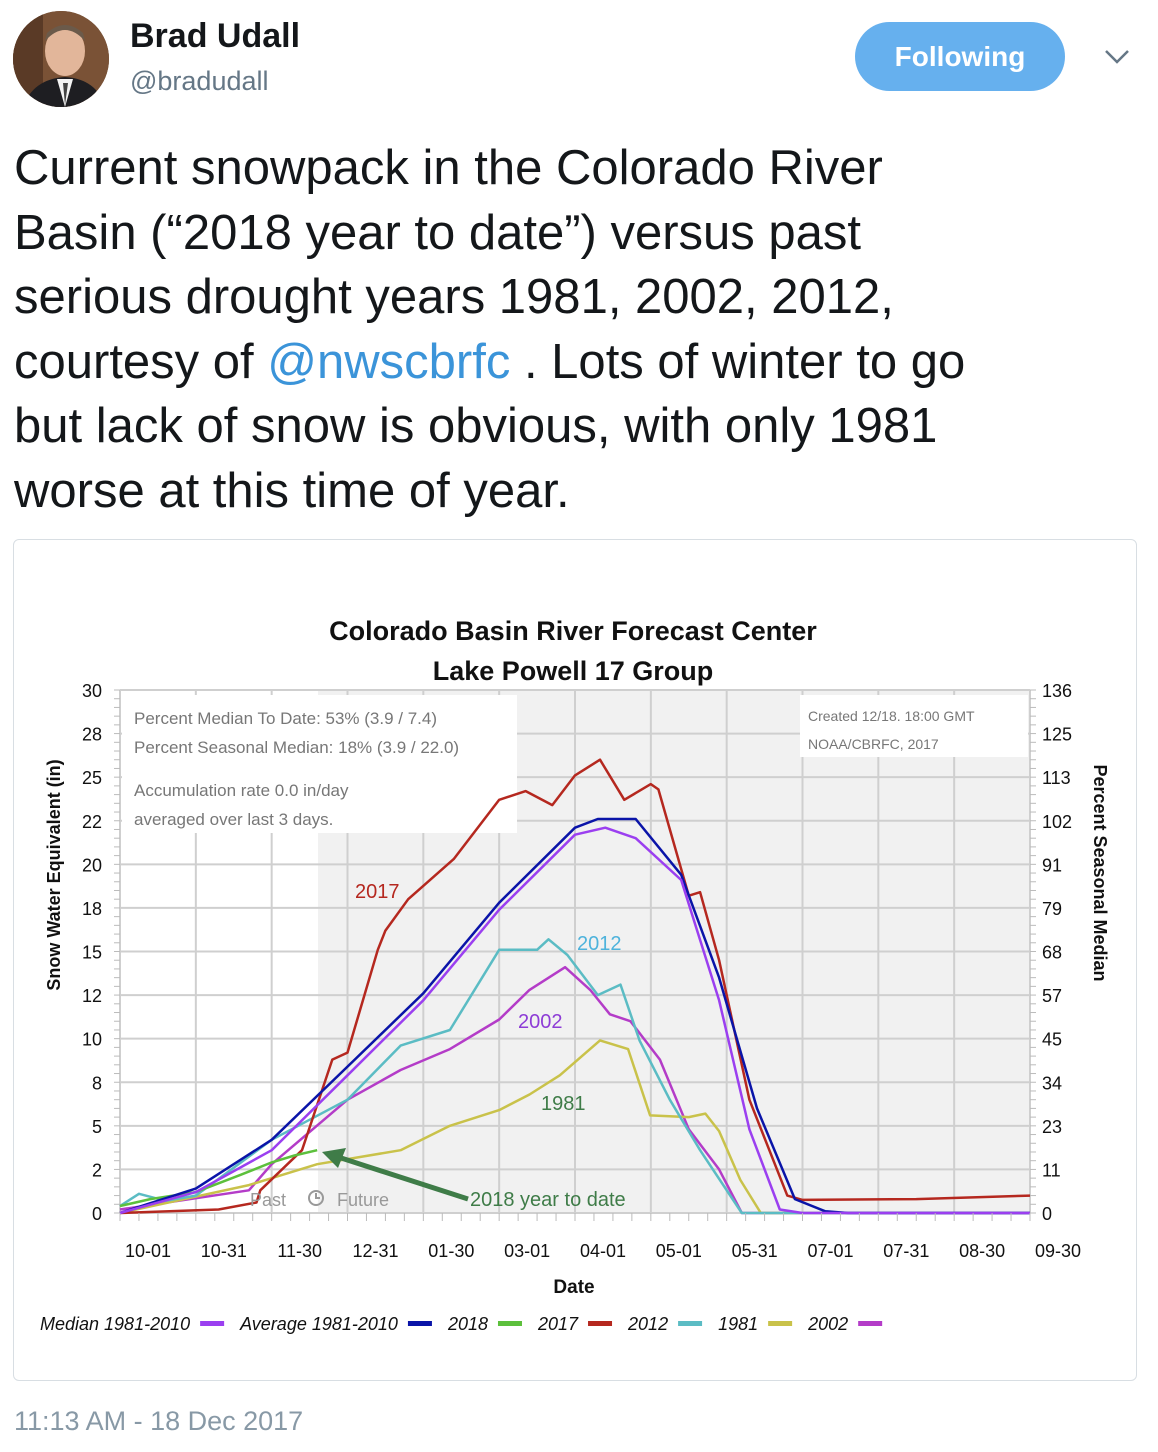  Describe the element at coordinates (92, 865) in the screenshot. I see `y-tick-label: 20` at that location.